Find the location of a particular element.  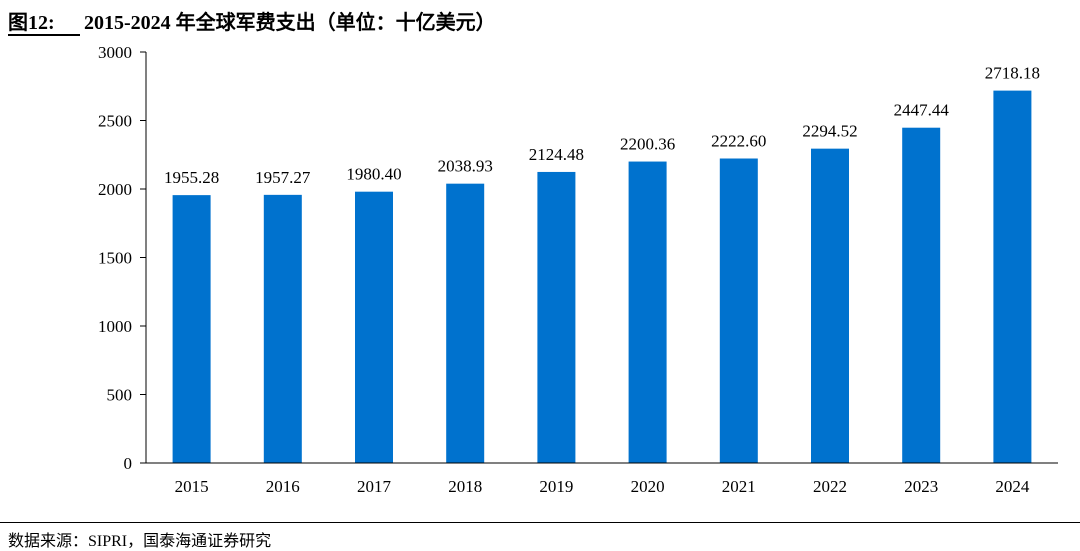

value-label-2023: 2447.44 is located at coordinates (922, 110).